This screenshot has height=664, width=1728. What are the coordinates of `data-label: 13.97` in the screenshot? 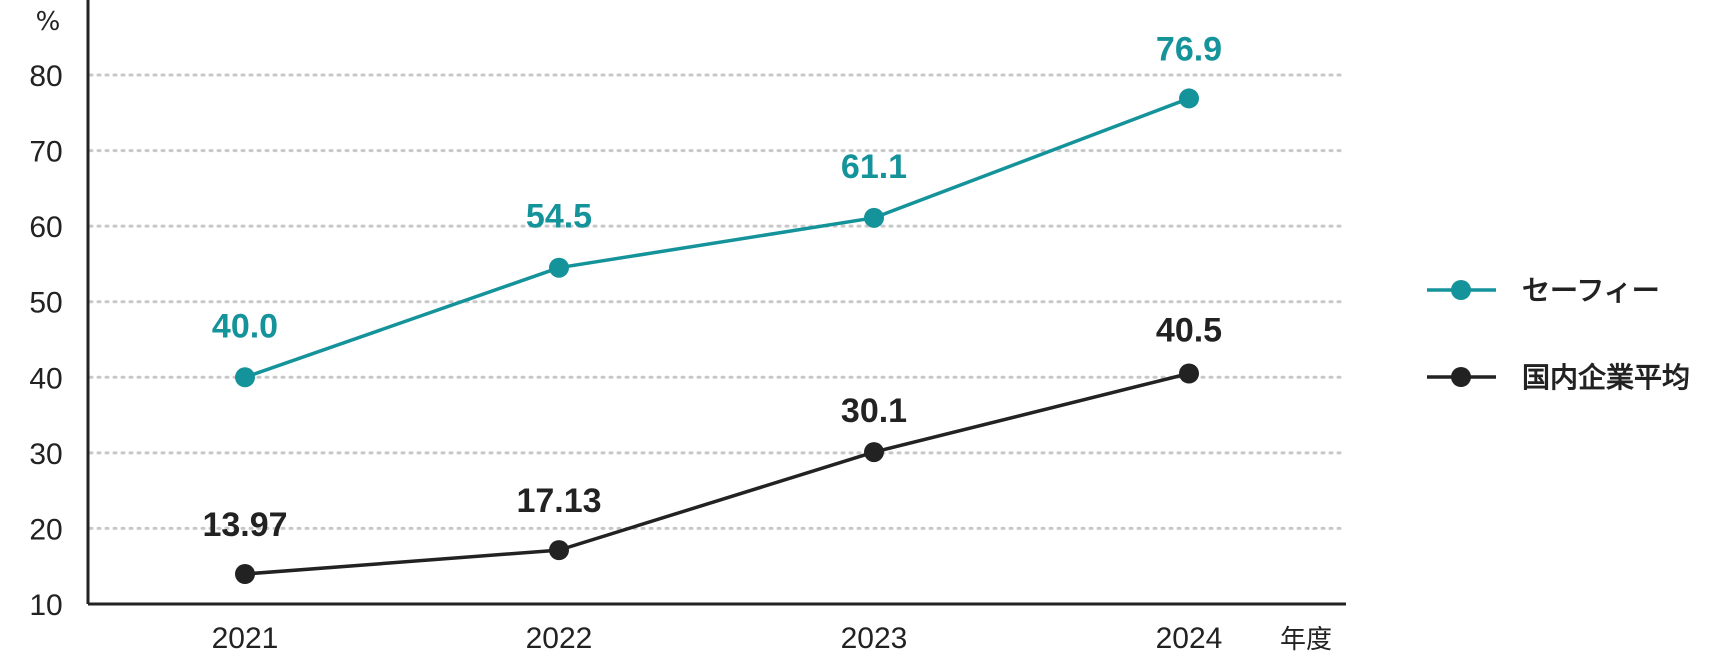 It's located at (244, 525).